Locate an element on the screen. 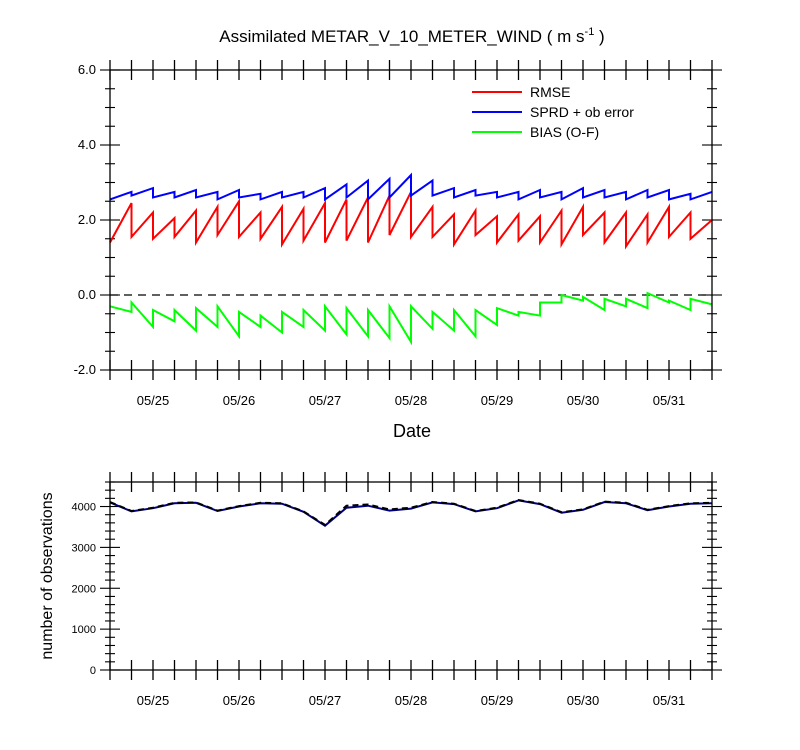 The image size is (800, 750). y-tick-label: 4.0 is located at coordinates (87, 144).